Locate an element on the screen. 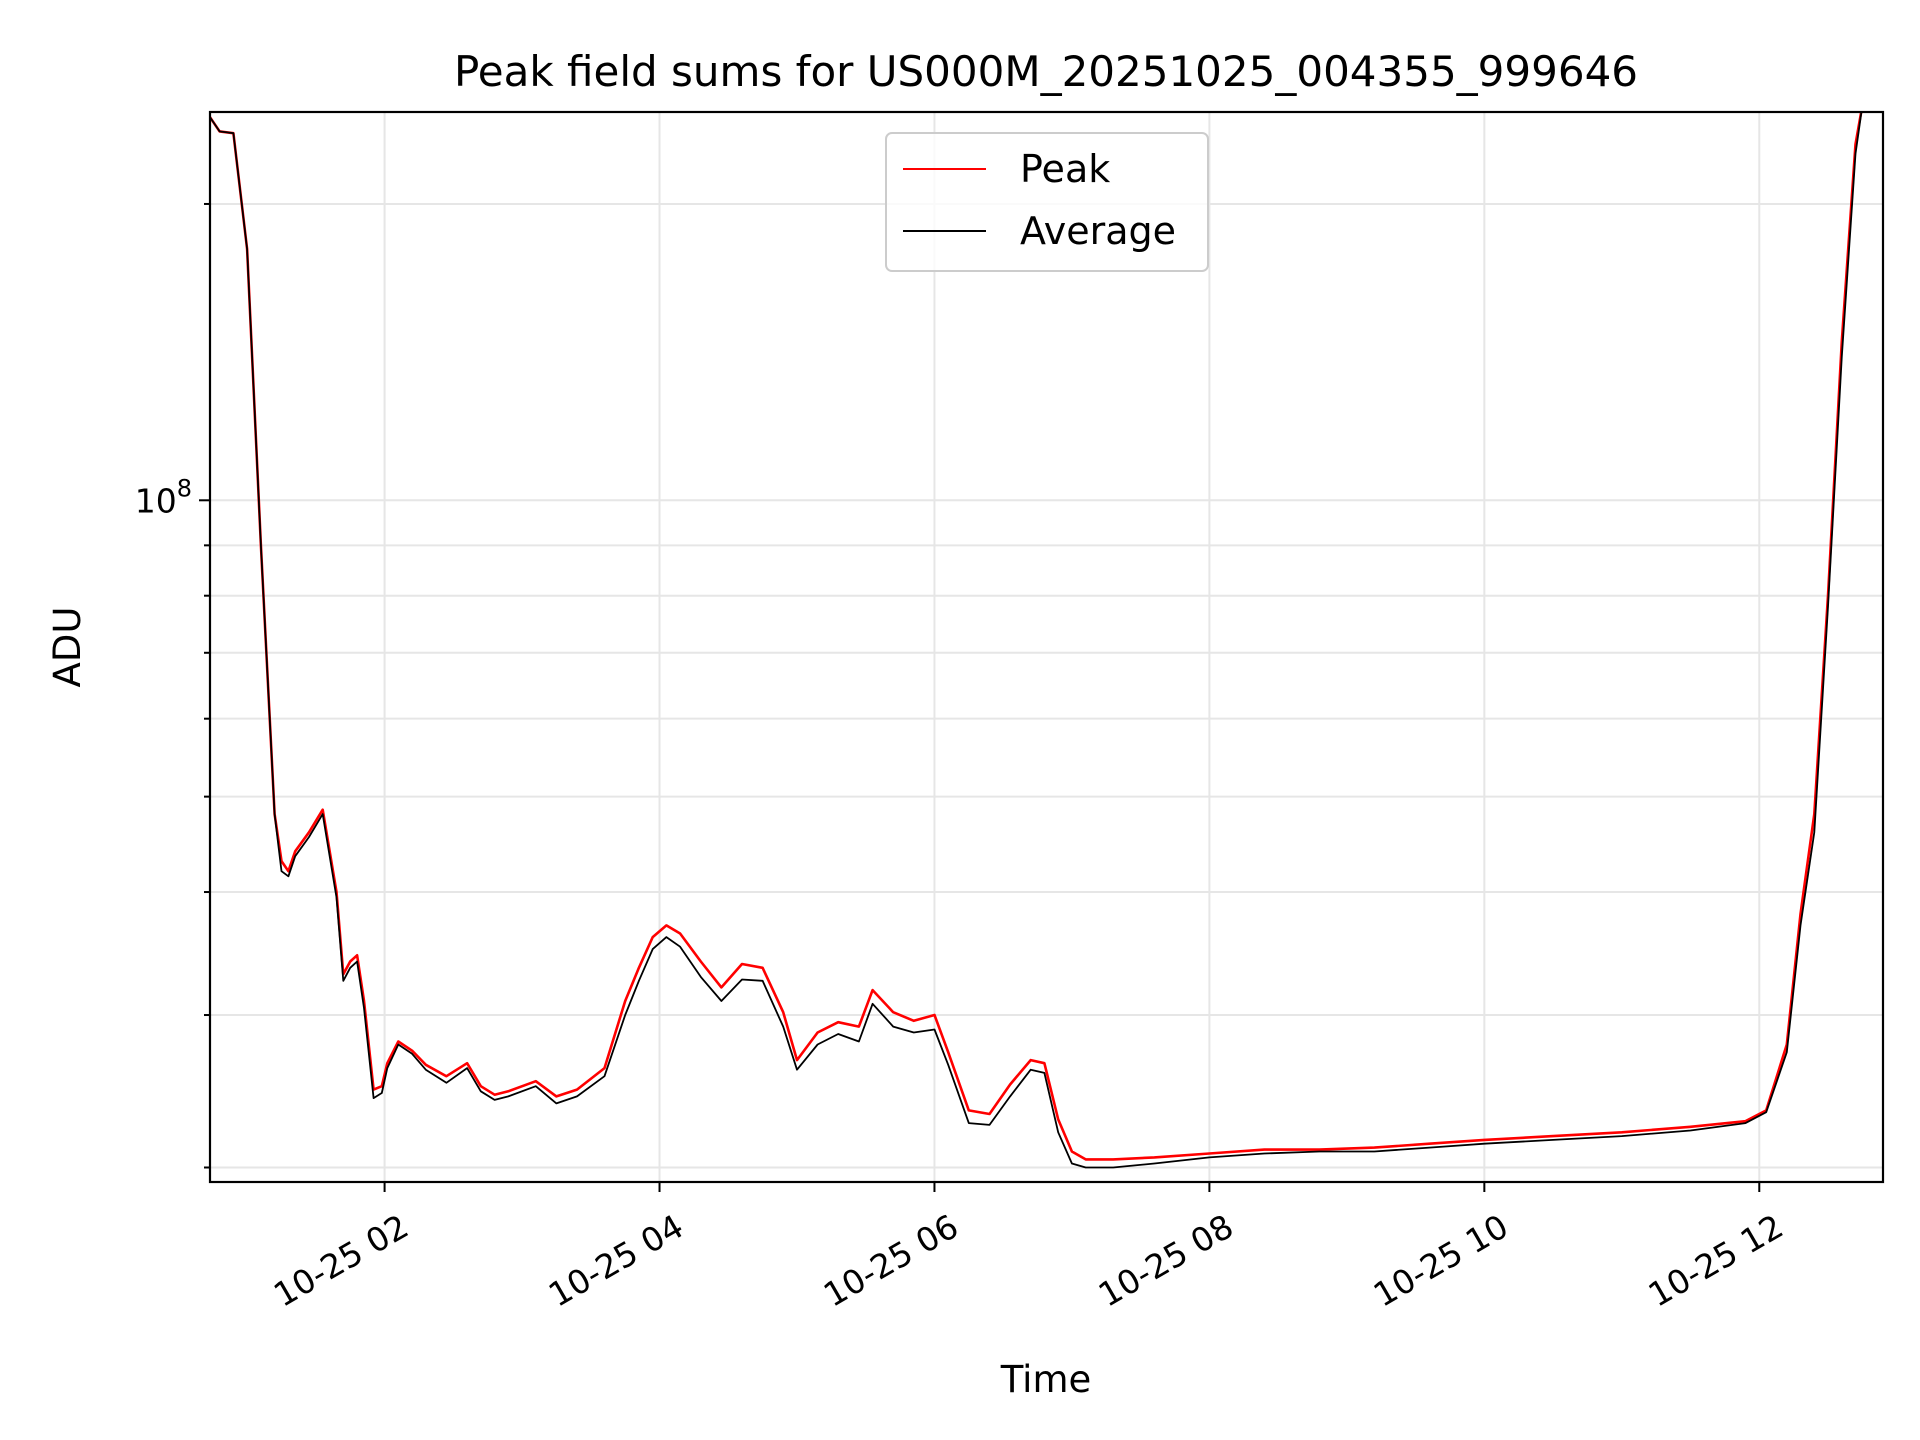 The width and height of the screenshot is (1920, 1440). x-axis-label: Time is located at coordinates (1046, 1379).